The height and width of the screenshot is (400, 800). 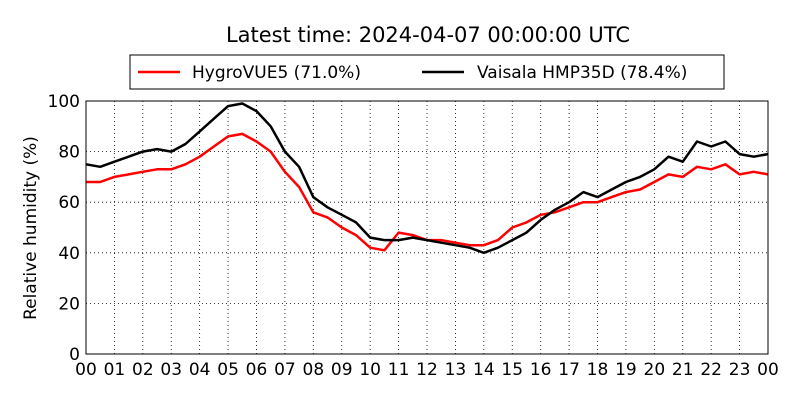 I want to click on x-tick-label: 21, so click(x=683, y=370).